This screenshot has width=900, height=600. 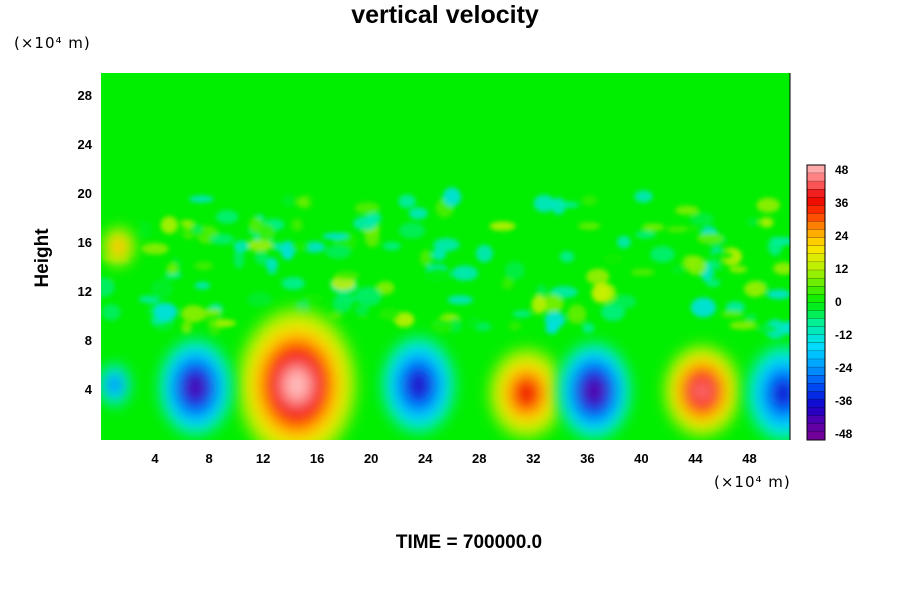 I want to click on x-tick-label: 36, so click(x=587, y=458).